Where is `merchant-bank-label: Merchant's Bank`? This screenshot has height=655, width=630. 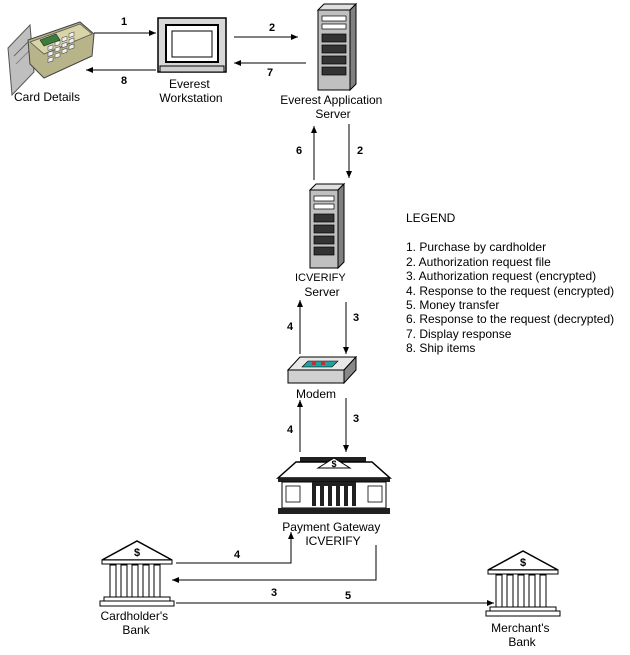
merchant-bank-label: Merchant's Bank is located at coordinates (522, 635).